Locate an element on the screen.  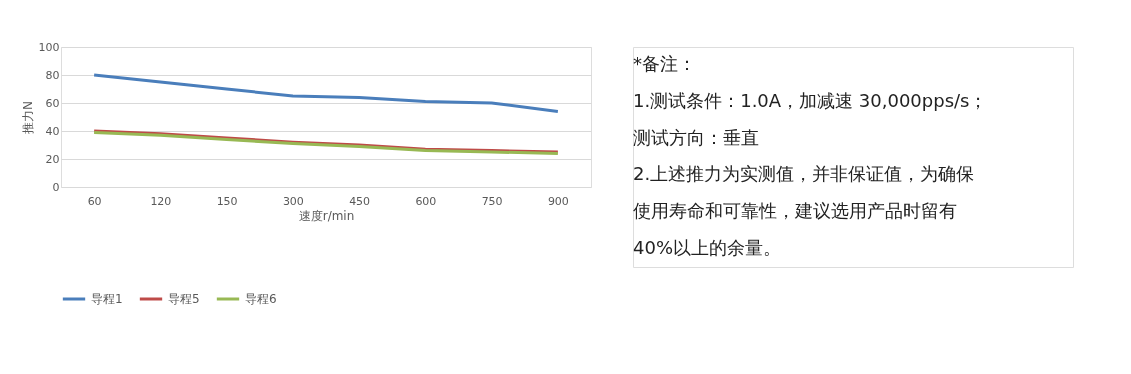
y-tick-label: 0 is located at coordinates (56, 187).